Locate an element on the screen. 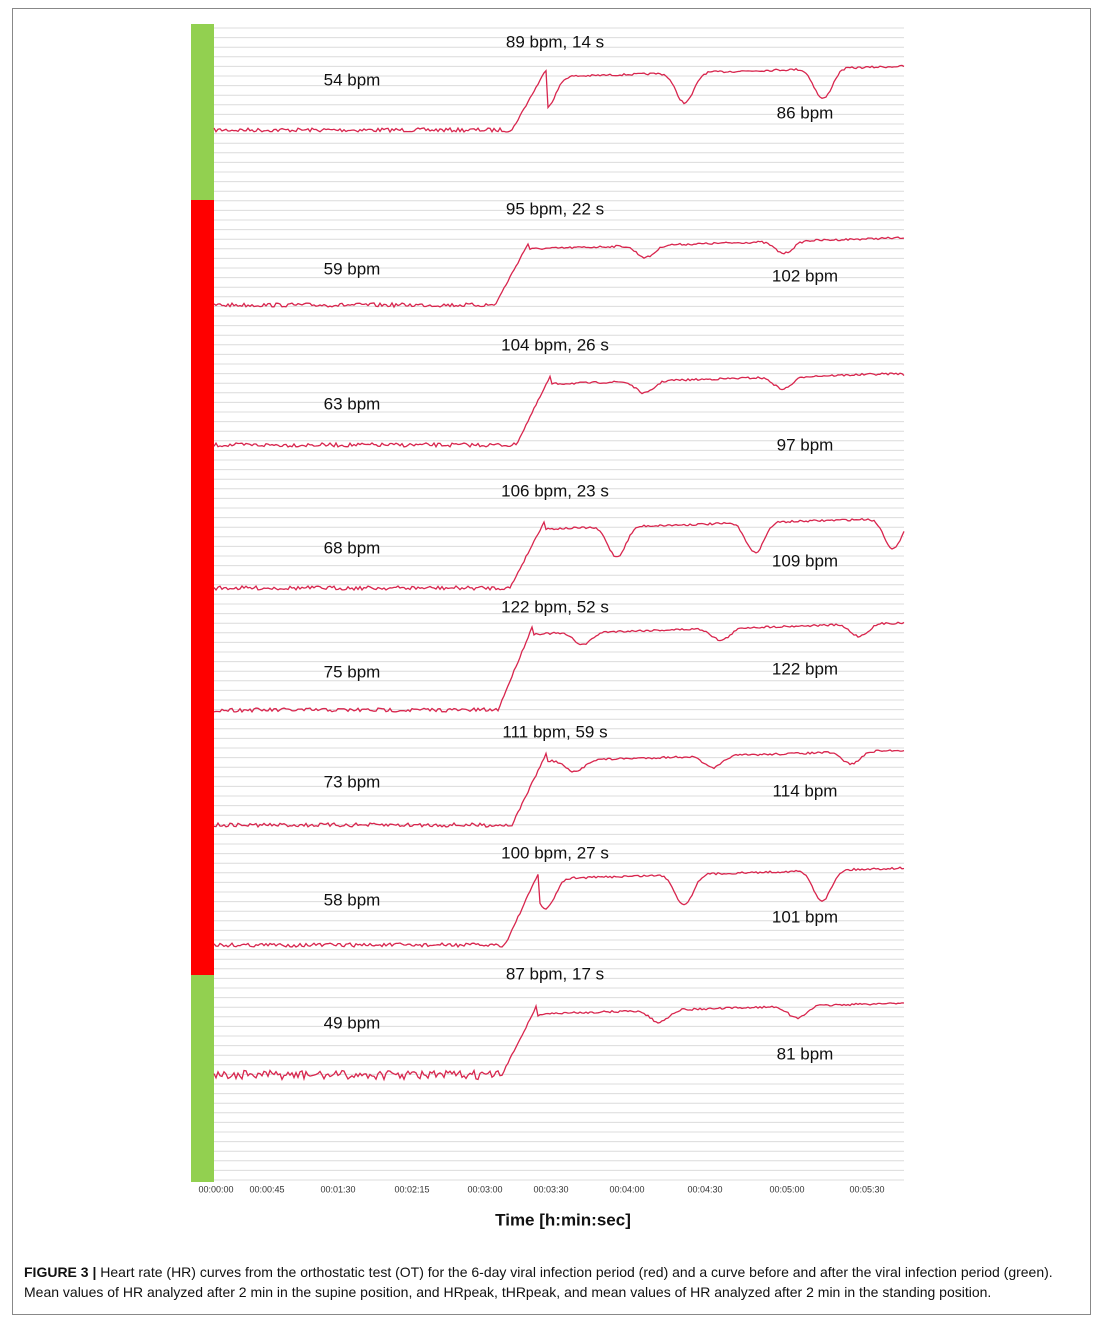 Image resolution: width=1103 pixels, height=1325 pixels. standing-label: 102 bpm is located at coordinates (805, 275).